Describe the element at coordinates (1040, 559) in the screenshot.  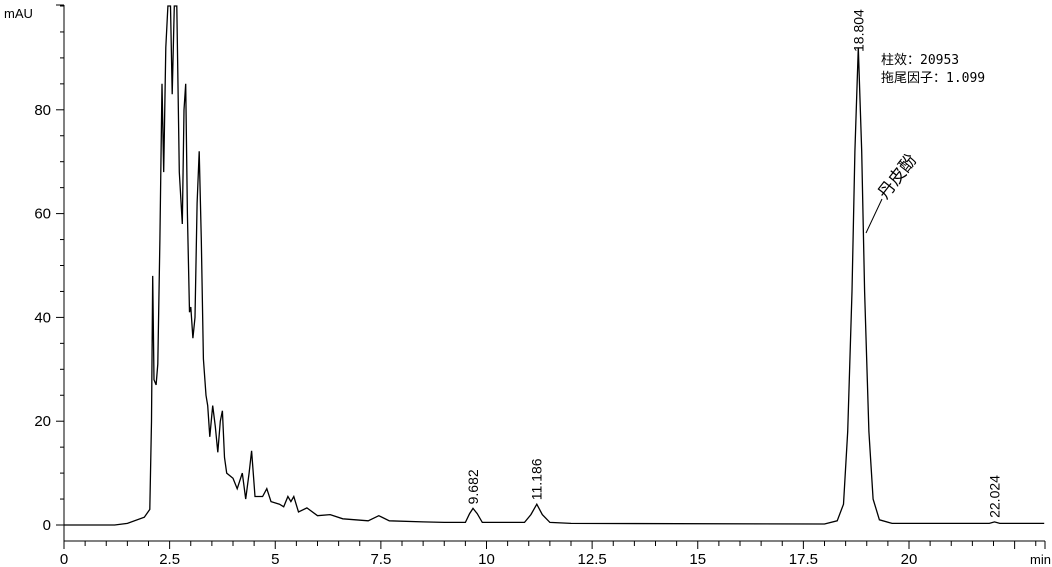
I see `x-axis-unit: min` at that location.